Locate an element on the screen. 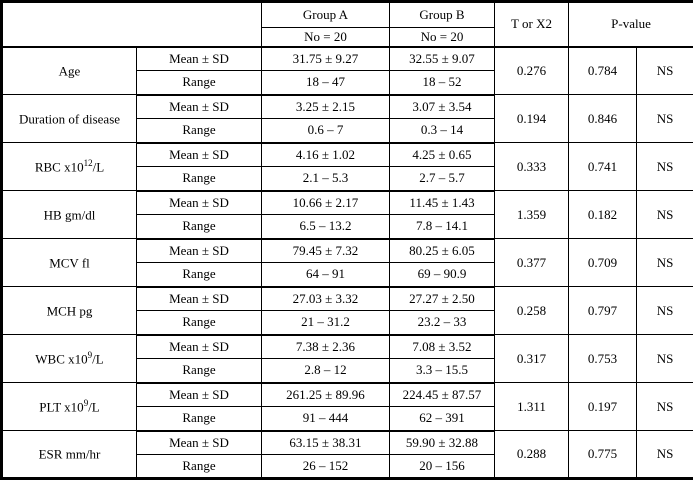  parameter-label-text: HB gm/dl is located at coordinates (70, 214).